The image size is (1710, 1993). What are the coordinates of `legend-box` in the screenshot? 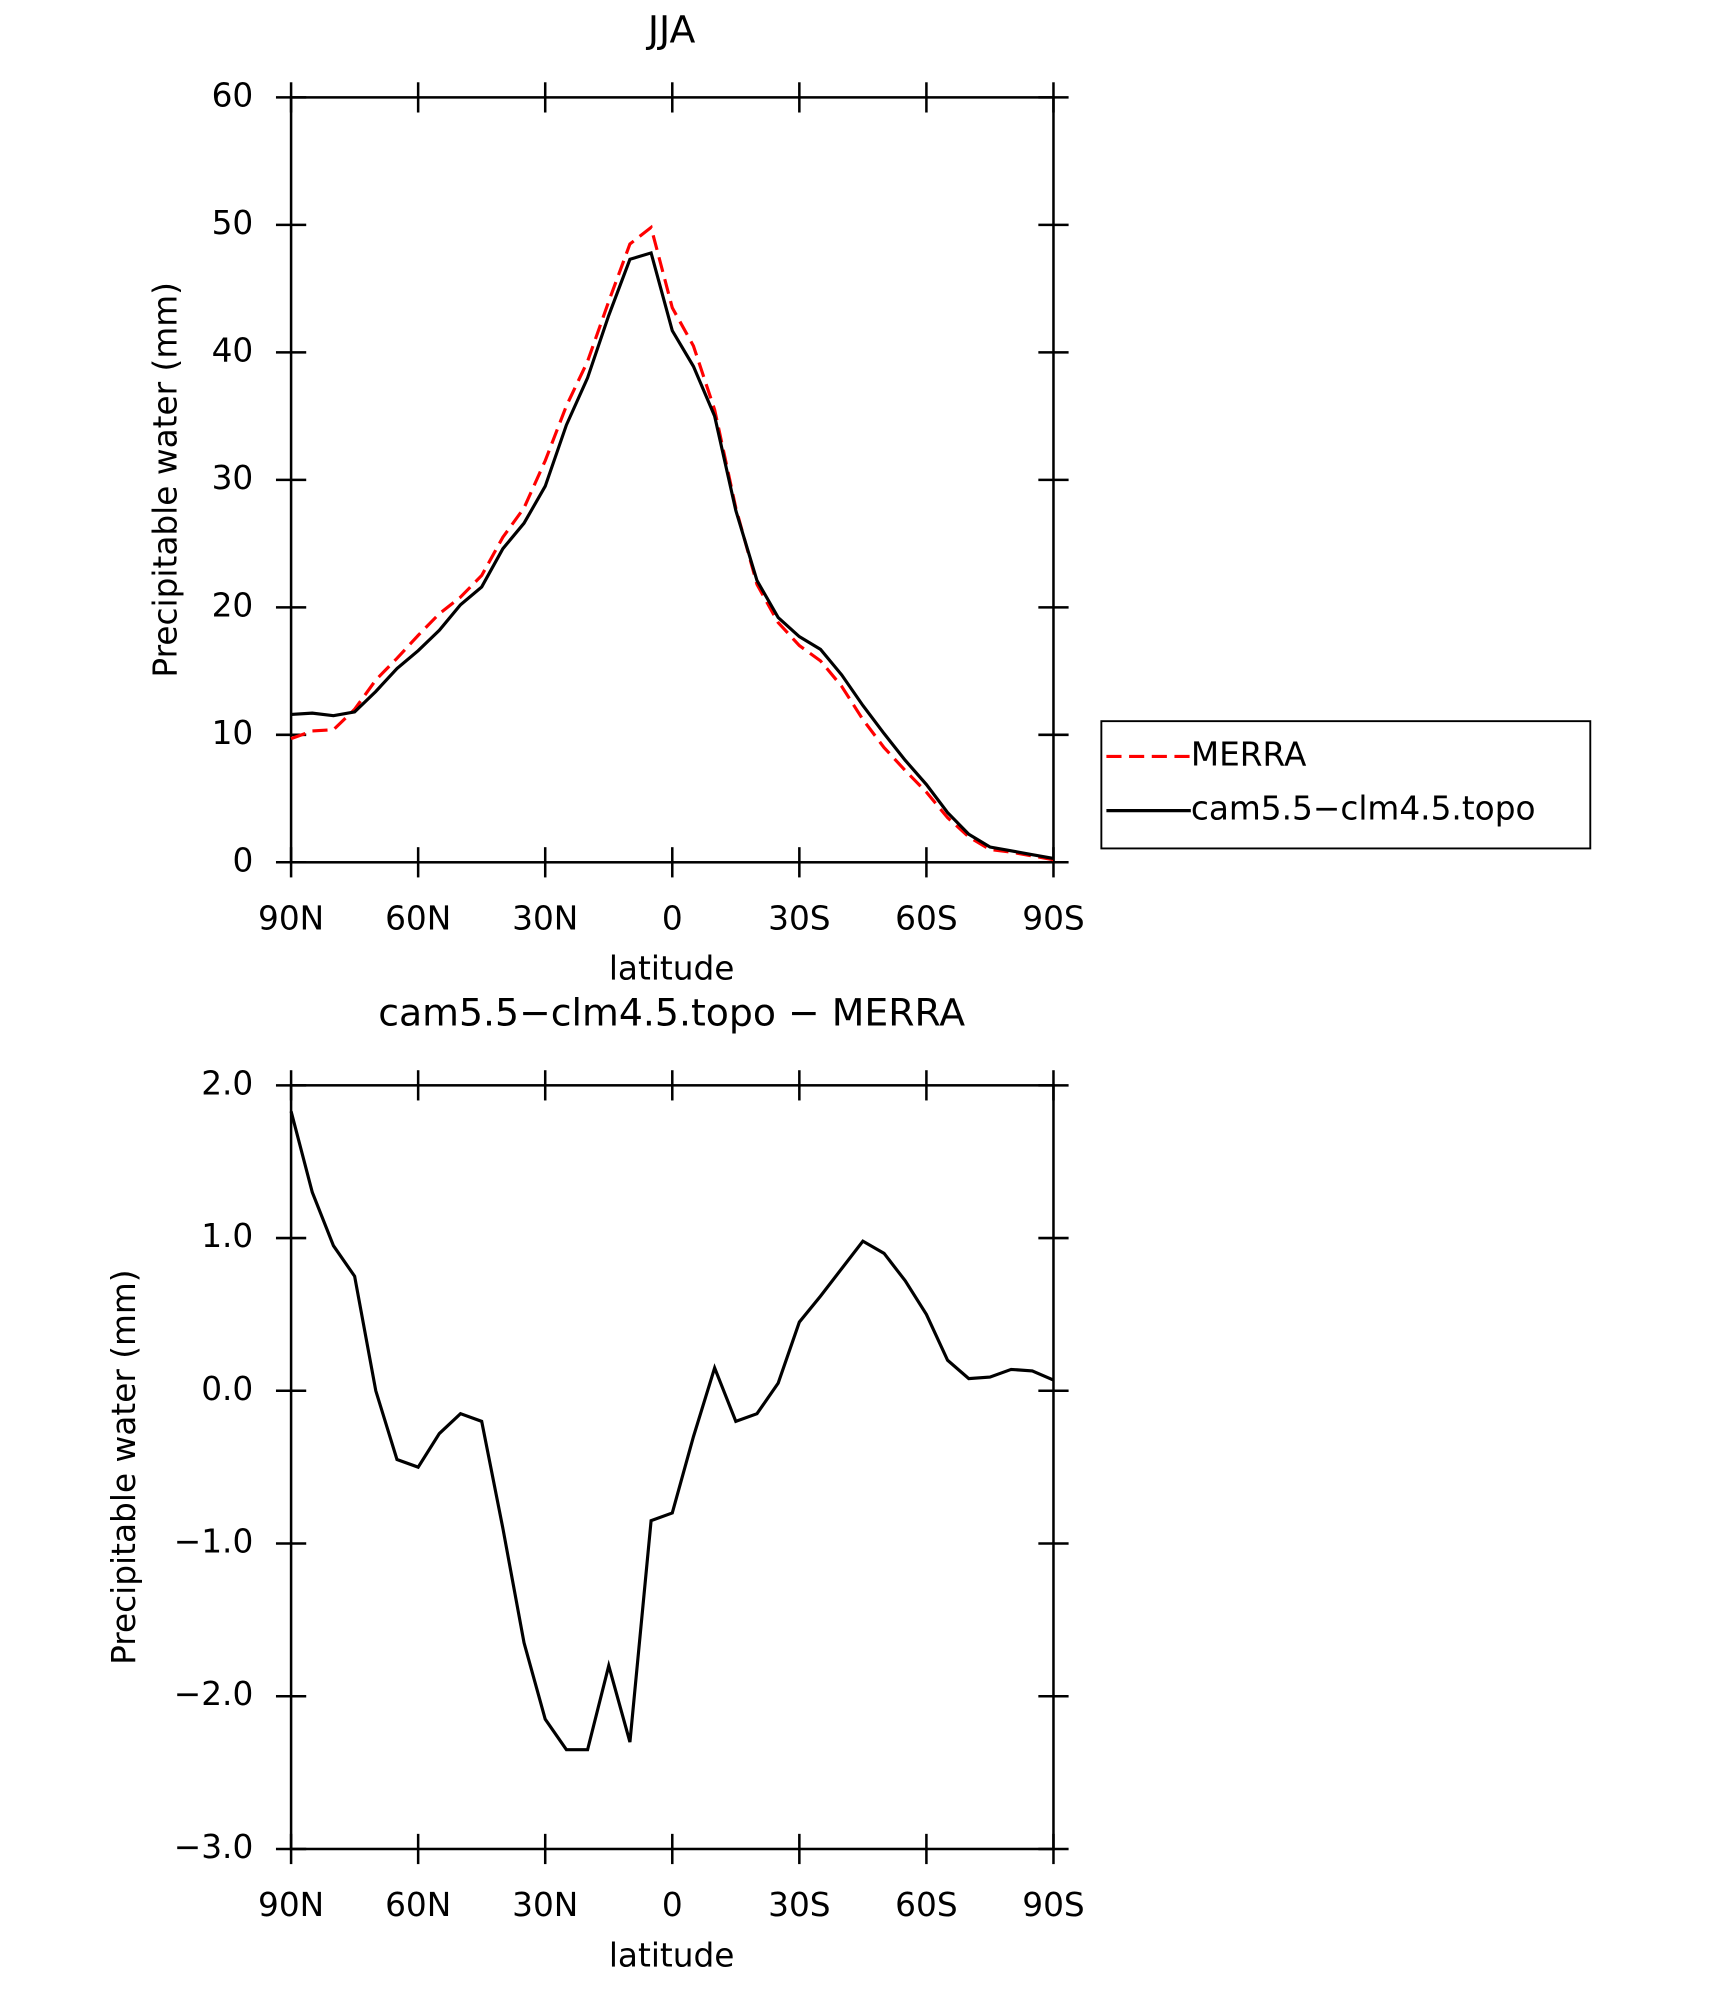 It's located at (1346, 785).